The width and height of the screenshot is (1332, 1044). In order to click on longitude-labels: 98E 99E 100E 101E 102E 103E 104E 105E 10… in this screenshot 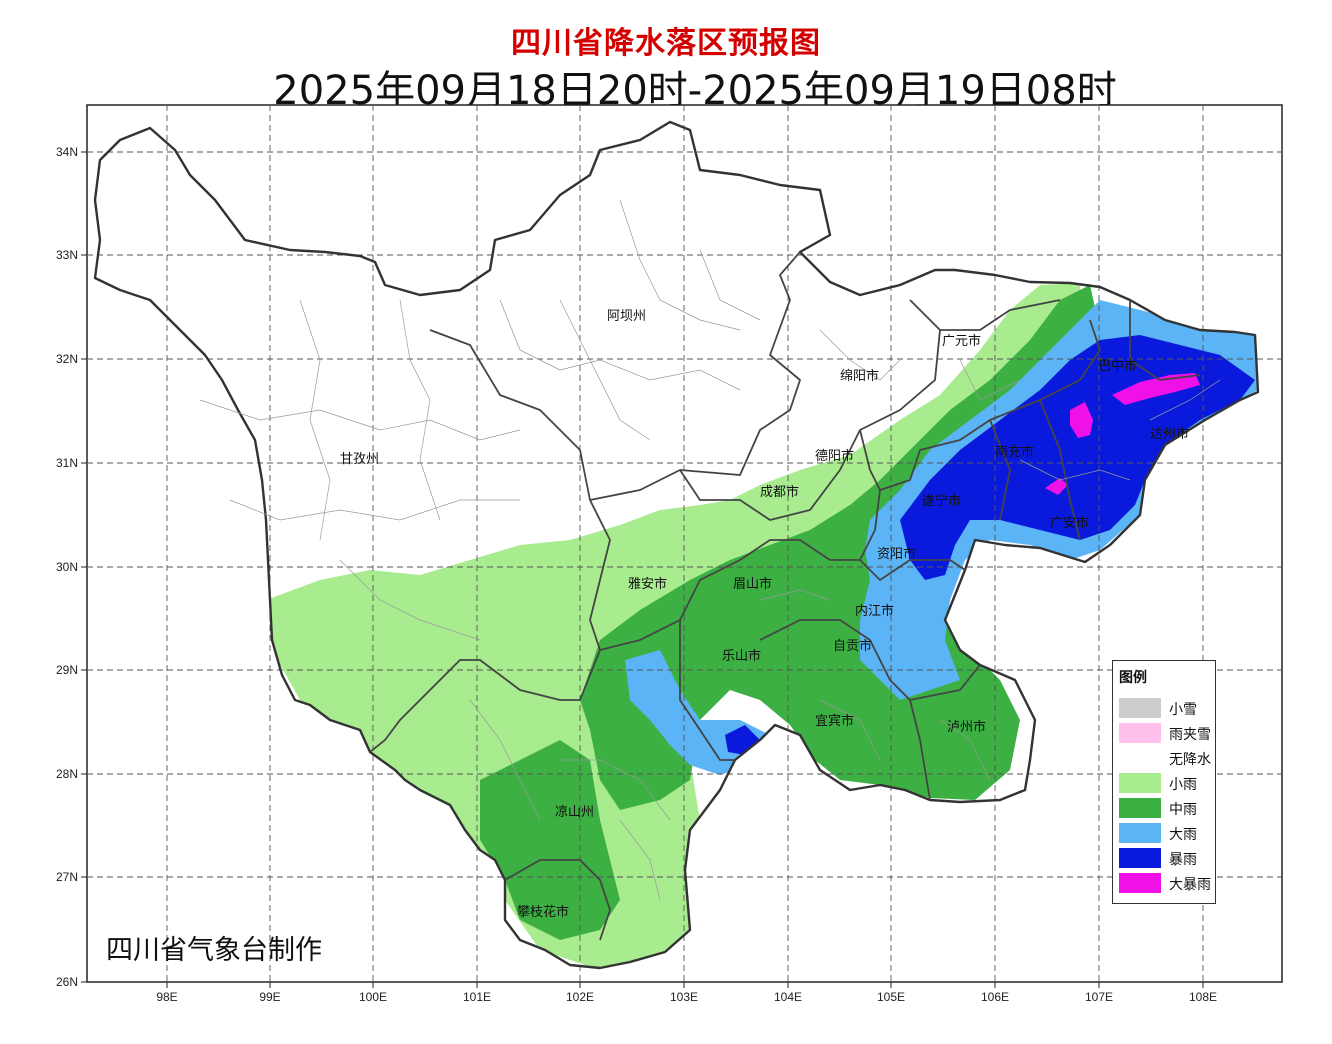, I will do `click(686, 997)`.